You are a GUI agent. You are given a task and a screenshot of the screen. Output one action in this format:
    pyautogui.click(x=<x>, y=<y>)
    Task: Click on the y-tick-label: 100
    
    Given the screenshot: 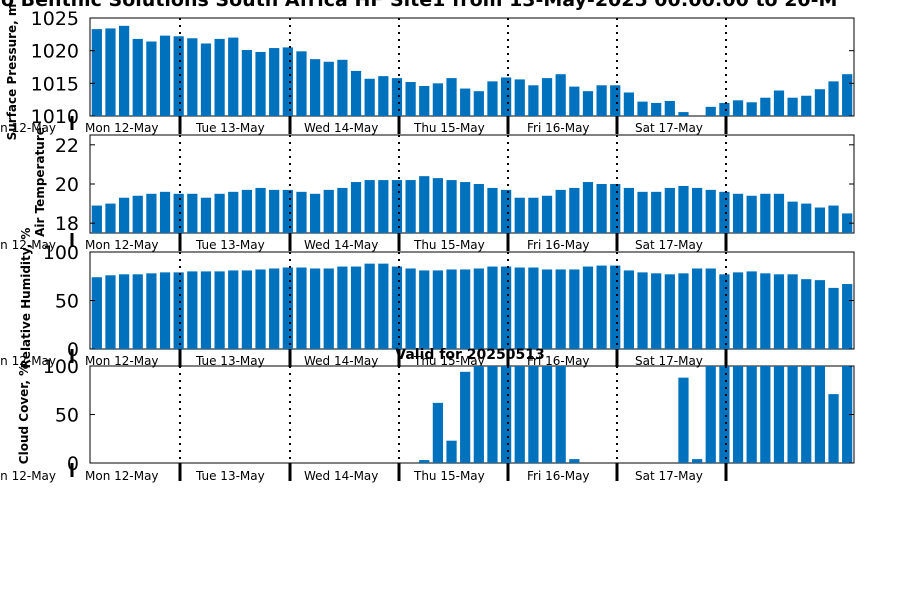 What is the action you would take?
    pyautogui.click(x=61, y=253)
    